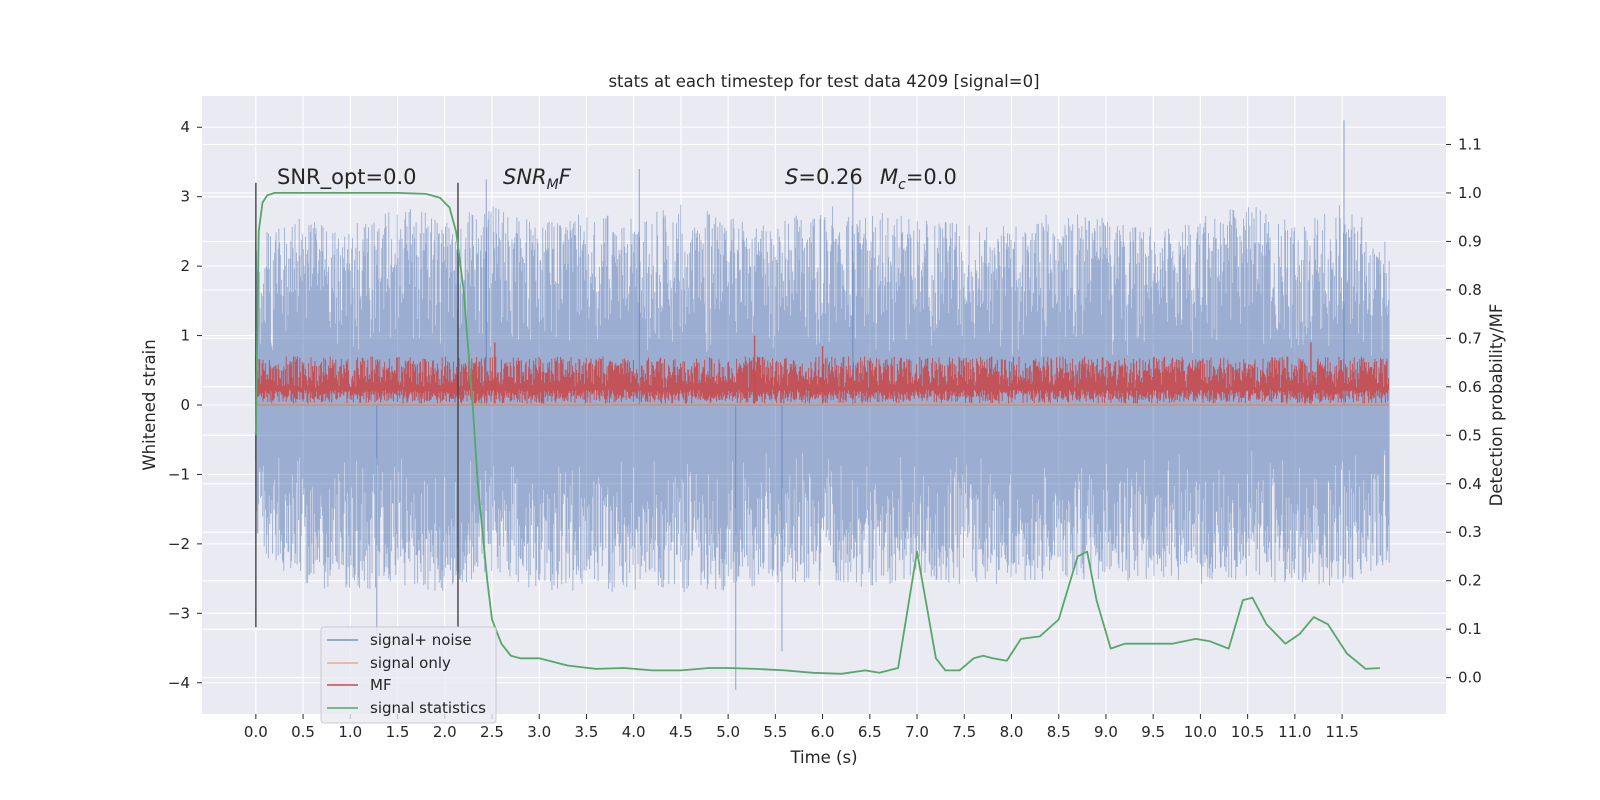  I want to click on legend-label-signal-only: signal only, so click(410, 663).